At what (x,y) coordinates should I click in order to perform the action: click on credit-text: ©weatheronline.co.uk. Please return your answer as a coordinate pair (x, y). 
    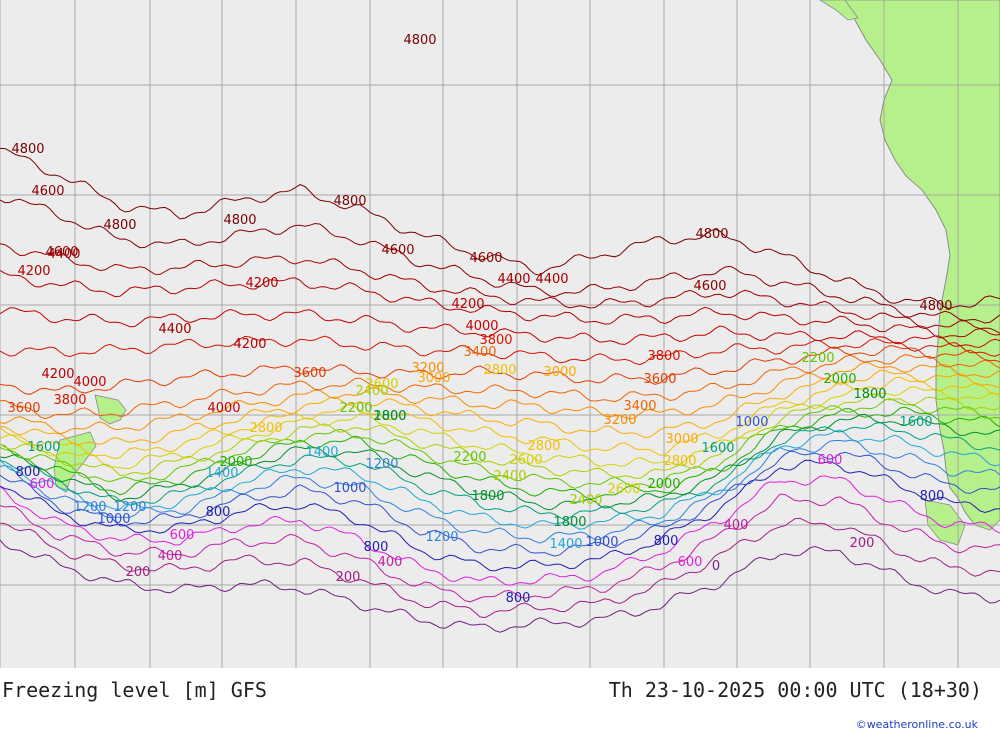
    Looking at the image, I should click on (917, 724).